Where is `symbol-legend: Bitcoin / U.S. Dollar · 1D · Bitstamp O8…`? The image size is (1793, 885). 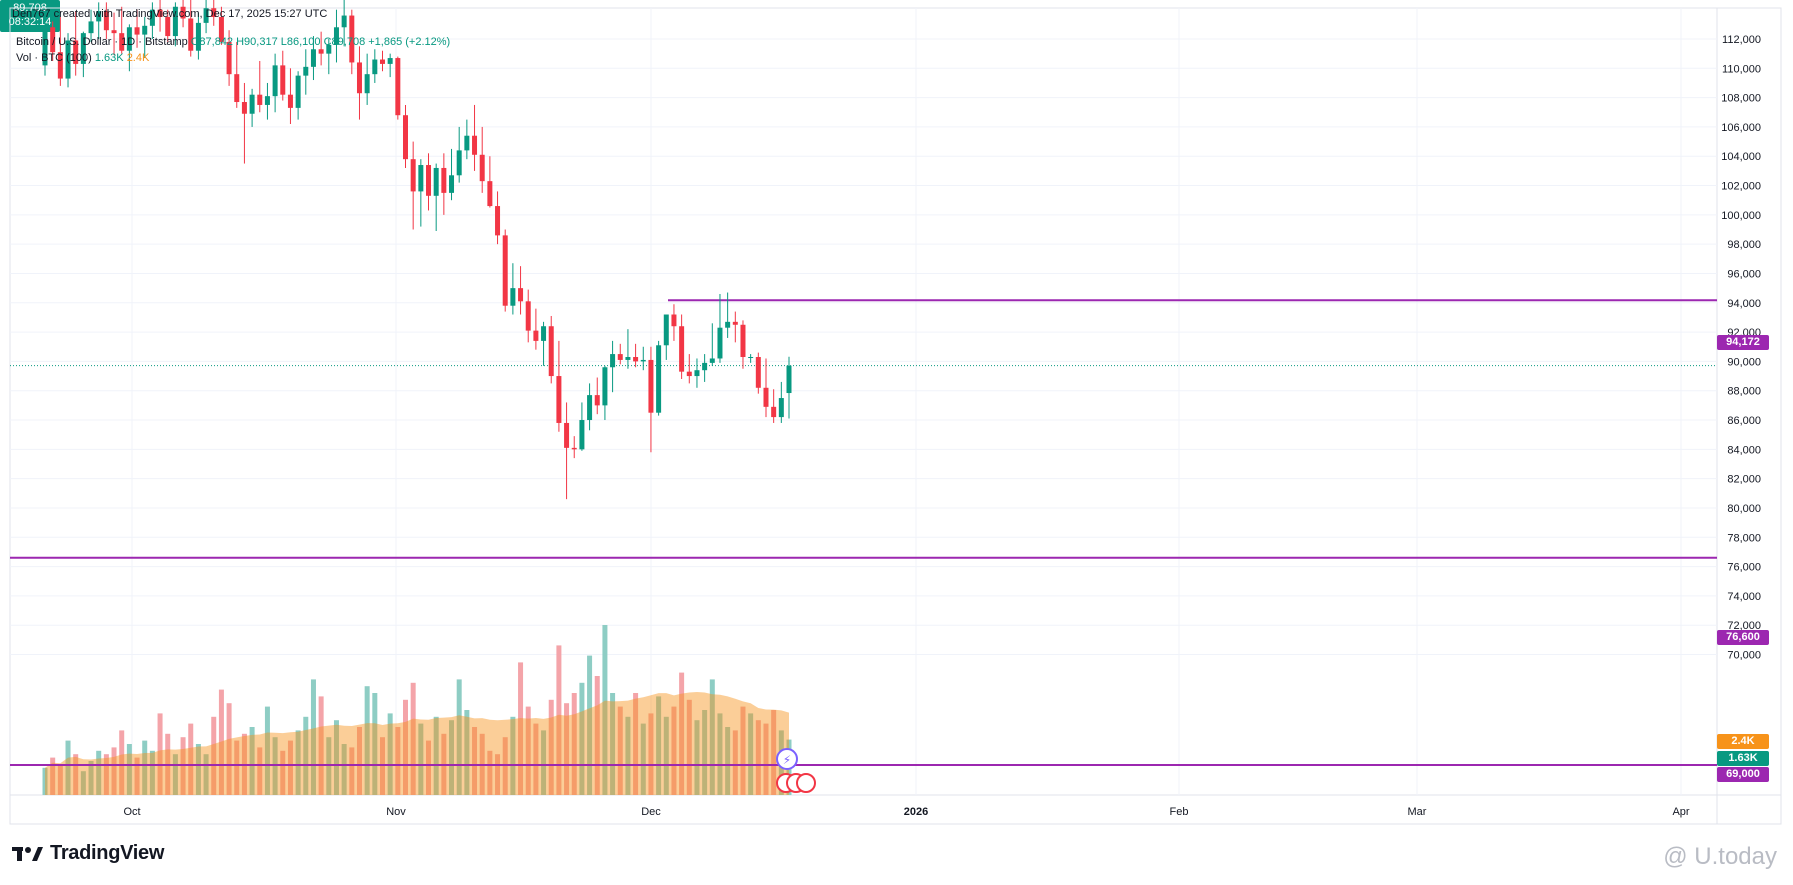 symbol-legend: Bitcoin / U.S. Dollar · 1D · Bitstamp O8… is located at coordinates (233, 42).